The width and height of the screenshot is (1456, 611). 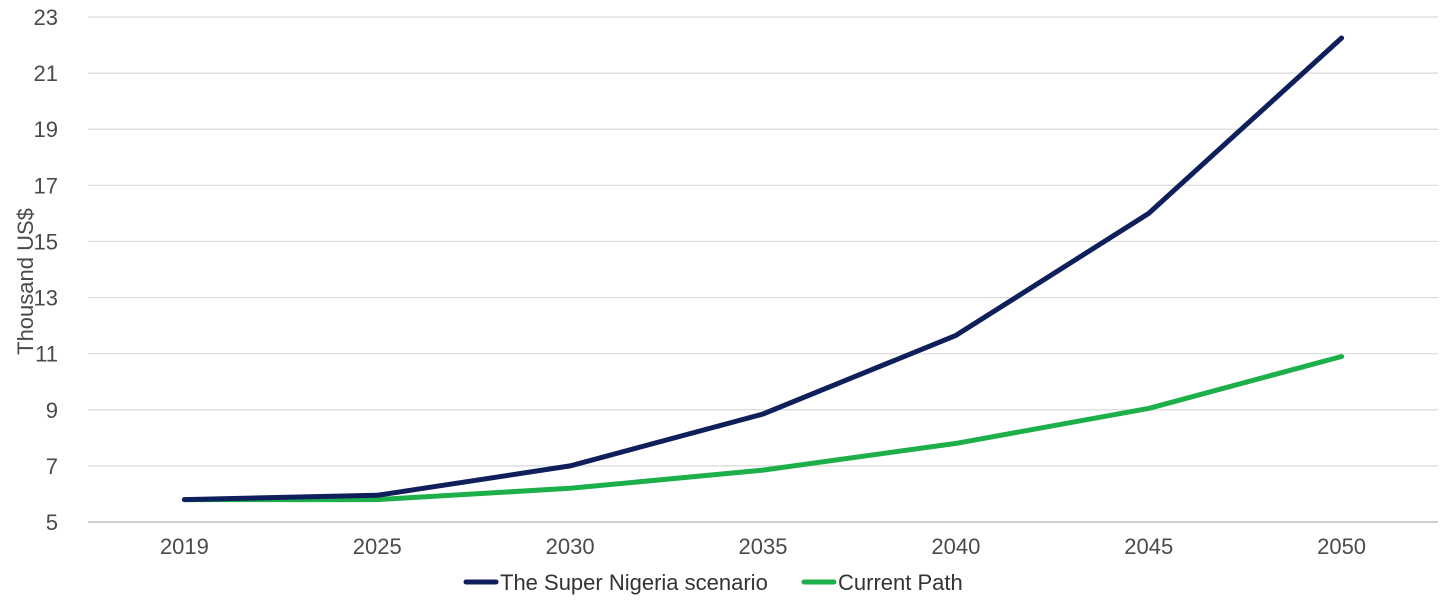 I want to click on y-axis-title: Thousand US$, so click(x=25, y=281).